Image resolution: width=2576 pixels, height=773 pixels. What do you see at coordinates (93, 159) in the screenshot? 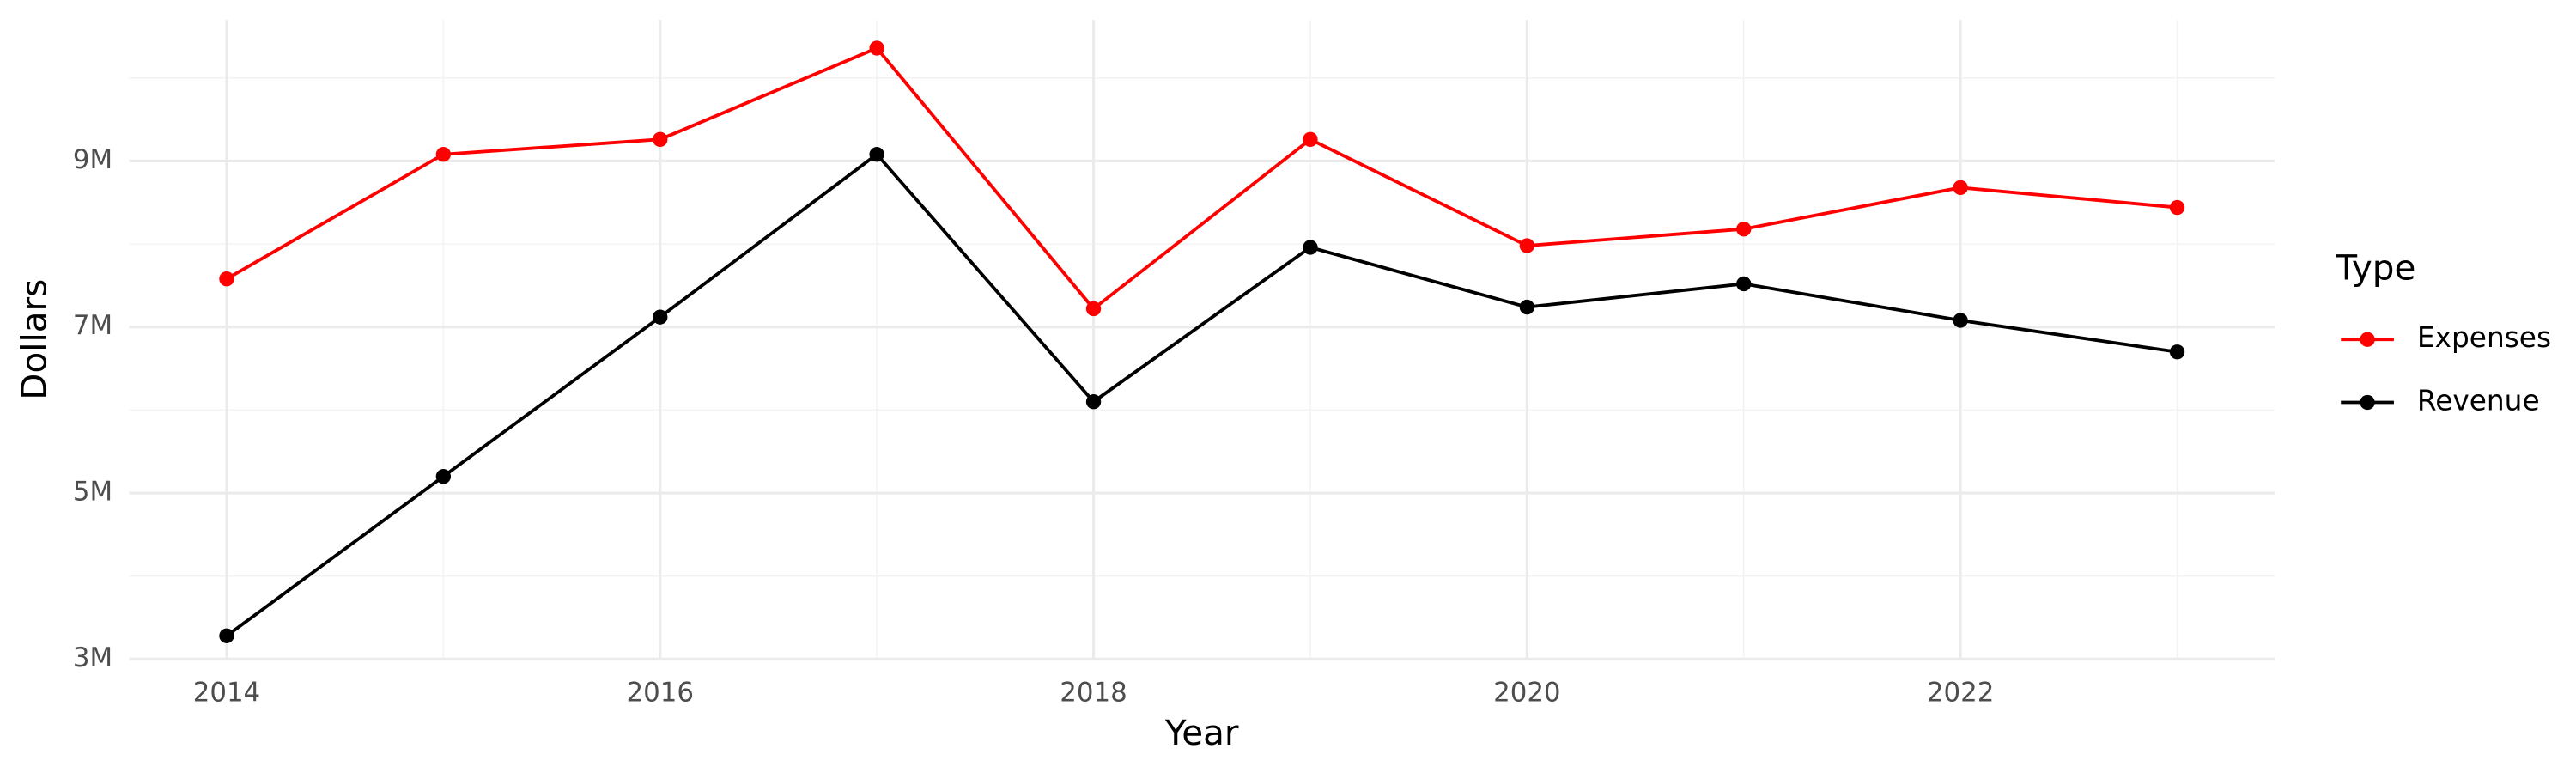
I see `y-tick-label: 9M` at bounding box center [93, 159].